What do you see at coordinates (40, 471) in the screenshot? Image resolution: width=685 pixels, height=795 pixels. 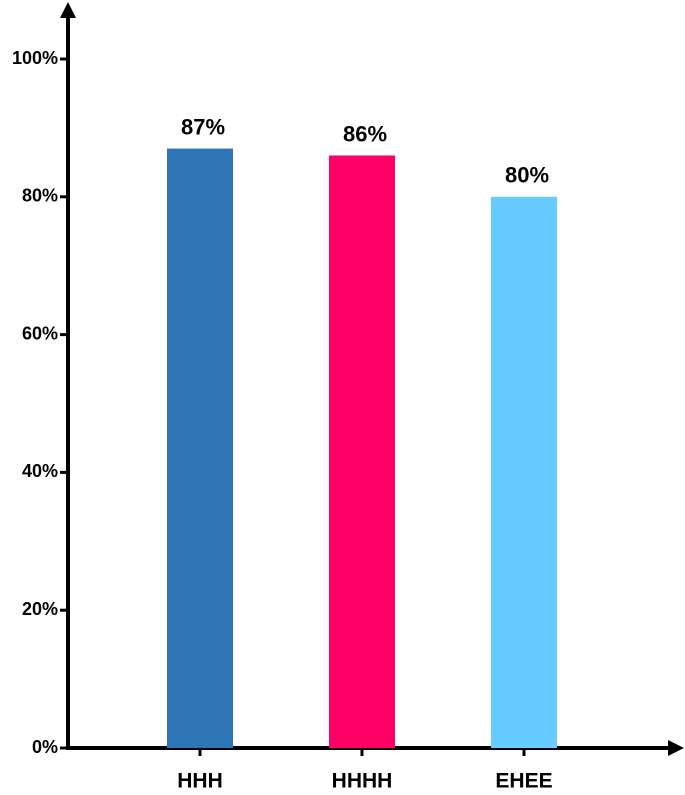 I see `y-tick-label: 40%` at bounding box center [40, 471].